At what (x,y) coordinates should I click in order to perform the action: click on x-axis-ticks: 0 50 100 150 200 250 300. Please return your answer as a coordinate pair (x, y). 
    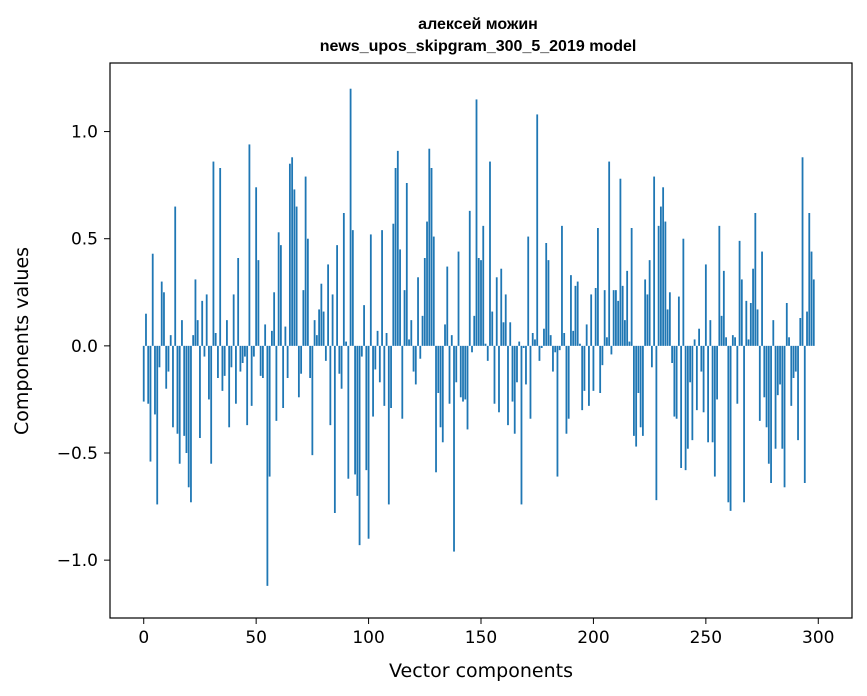
    Looking at the image, I should click on (486, 633).